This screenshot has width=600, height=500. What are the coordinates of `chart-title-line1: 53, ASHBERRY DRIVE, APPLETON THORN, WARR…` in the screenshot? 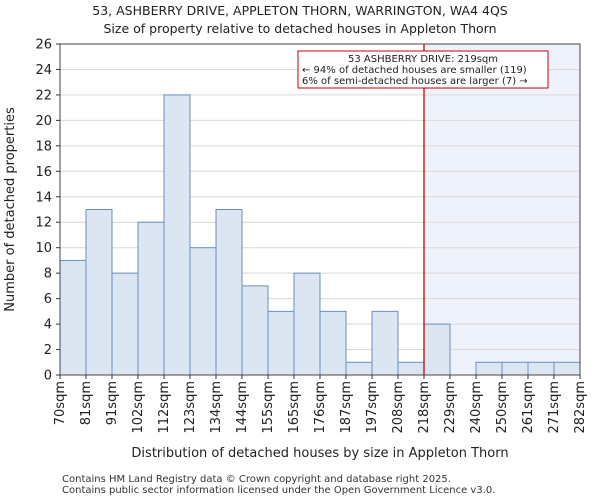 It's located at (300, 10).